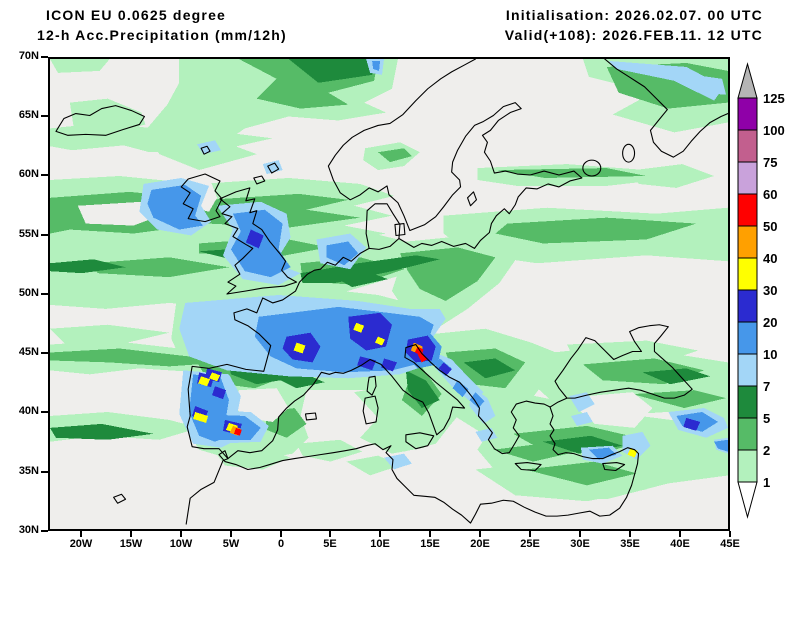  I want to click on lon-label: 15E, so click(430, 544).